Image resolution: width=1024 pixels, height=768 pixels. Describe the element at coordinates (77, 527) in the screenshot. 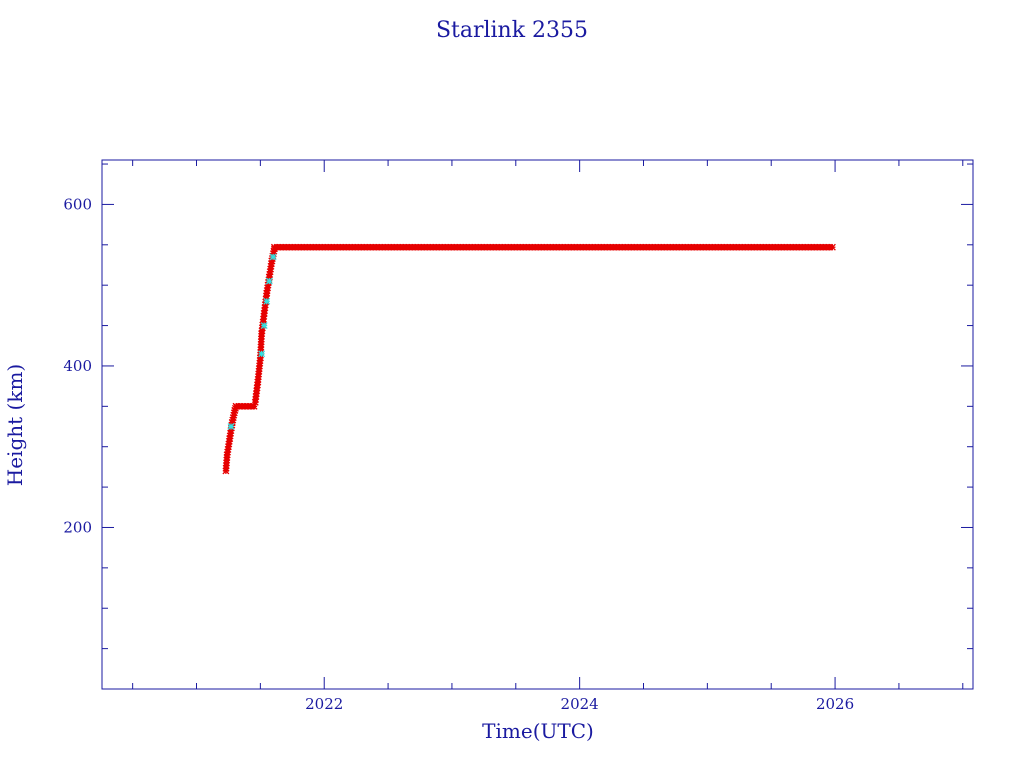

I see `y-tick-label: 200` at that location.